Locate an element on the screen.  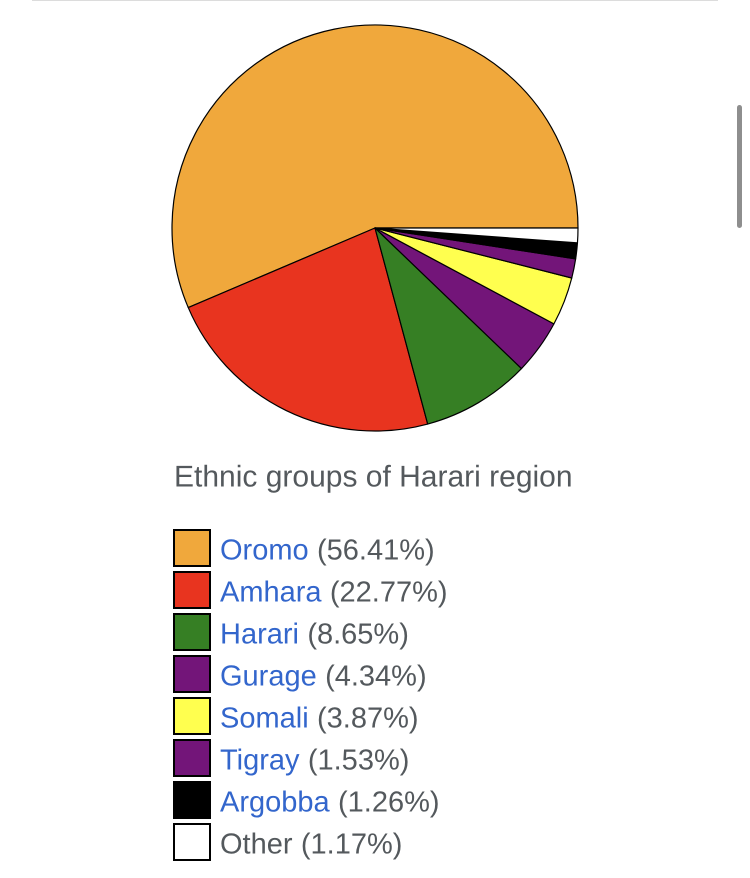
data-label: (4.34%) is located at coordinates (376, 676).